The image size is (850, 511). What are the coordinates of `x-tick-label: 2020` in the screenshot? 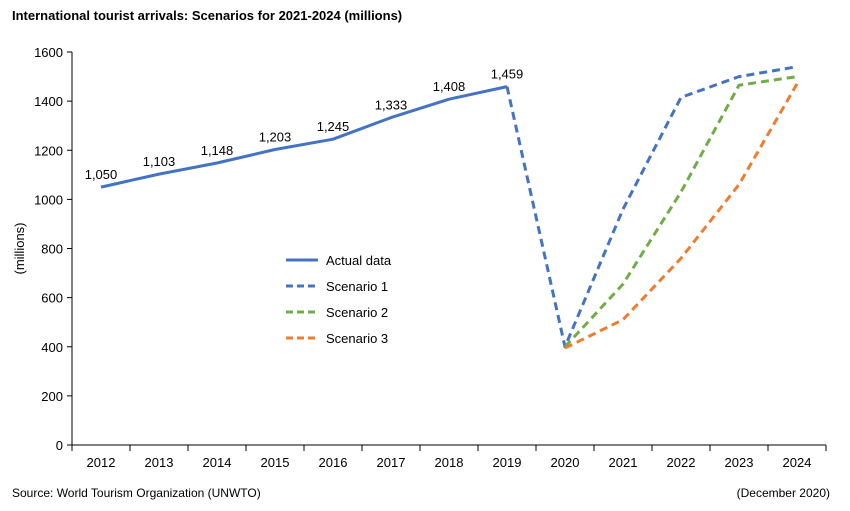 It's located at (565, 462).